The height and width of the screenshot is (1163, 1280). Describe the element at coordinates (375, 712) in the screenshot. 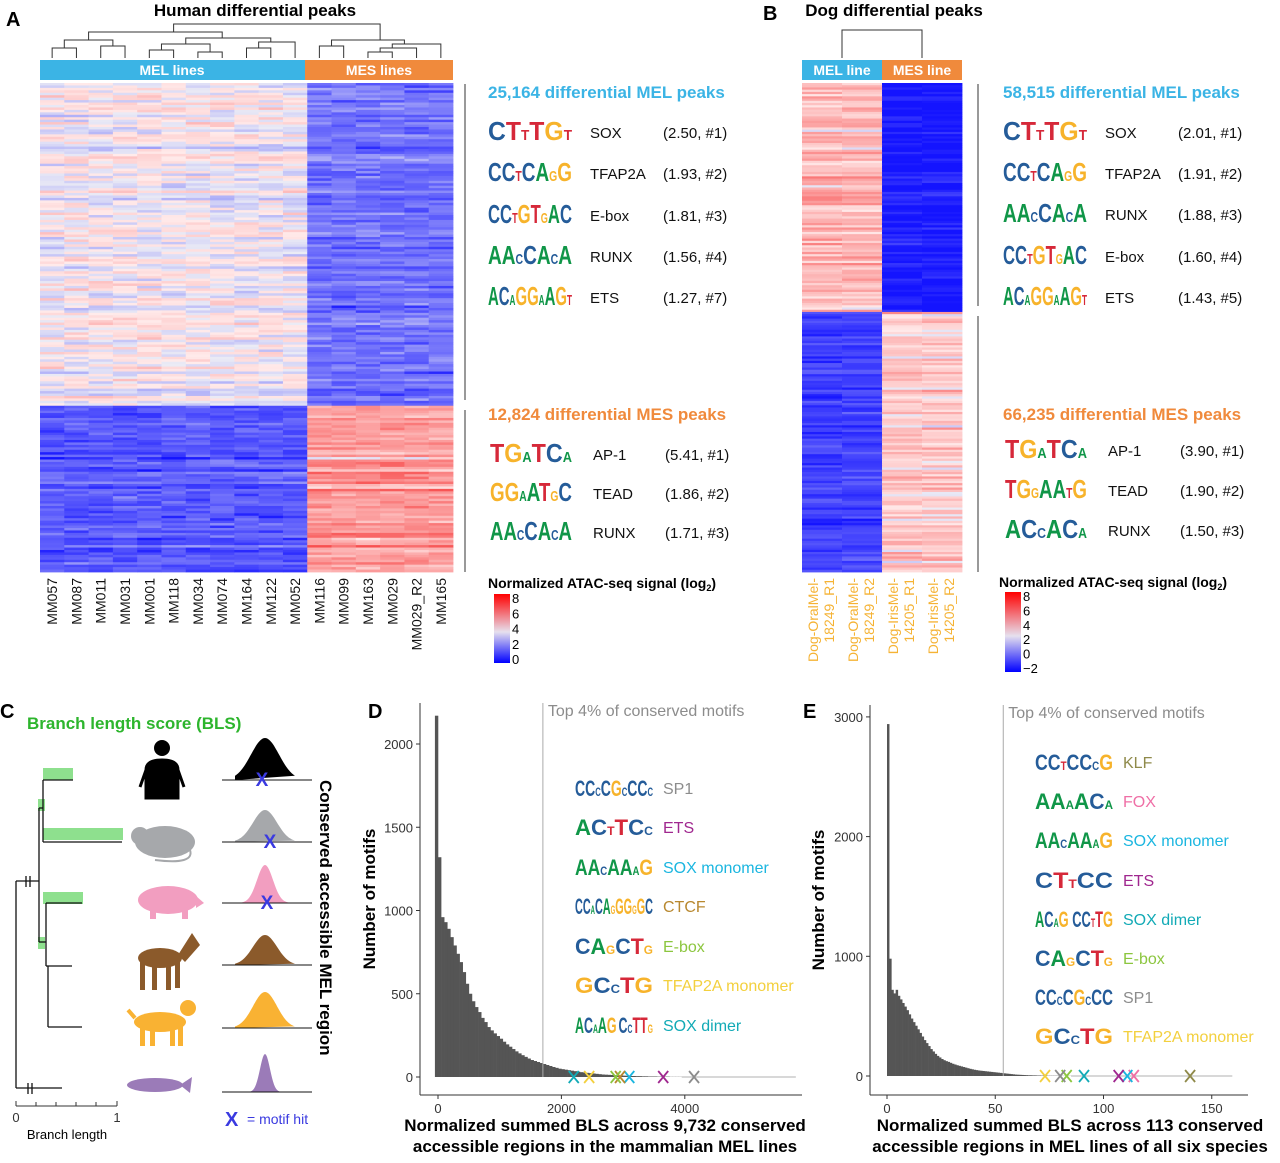

I see `panel-label: D` at that location.